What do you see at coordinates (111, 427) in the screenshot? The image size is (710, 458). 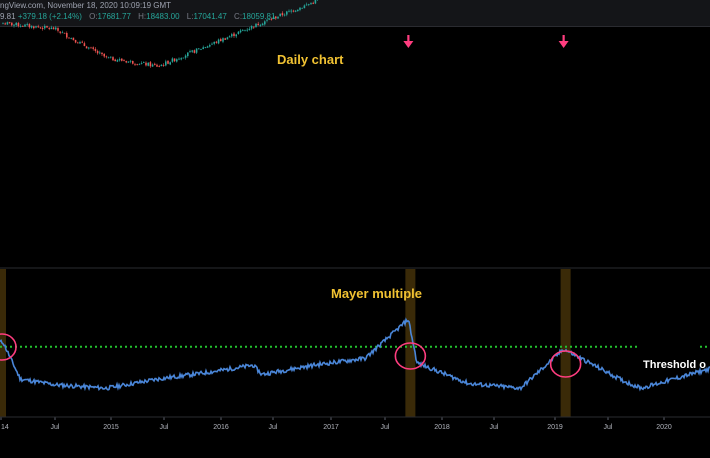 I see `x-tick-label: 2015` at bounding box center [111, 427].